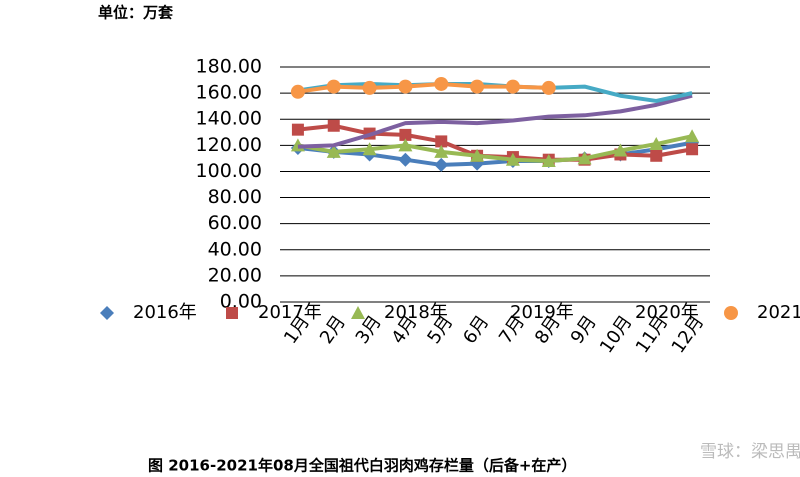 This screenshot has width=800, height=477. Describe the element at coordinates (542, 312) in the screenshot. I see `legend-label: 2019年` at that location.